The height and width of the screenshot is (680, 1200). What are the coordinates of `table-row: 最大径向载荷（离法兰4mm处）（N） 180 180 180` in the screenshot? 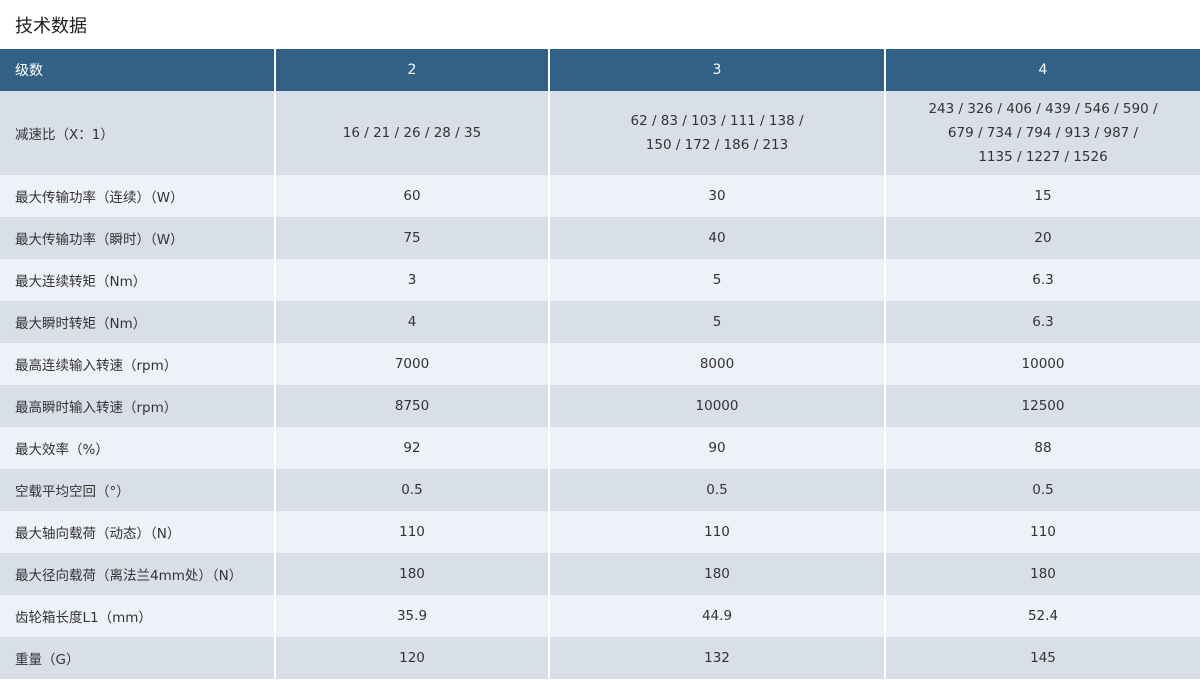 It's located at (600, 574).